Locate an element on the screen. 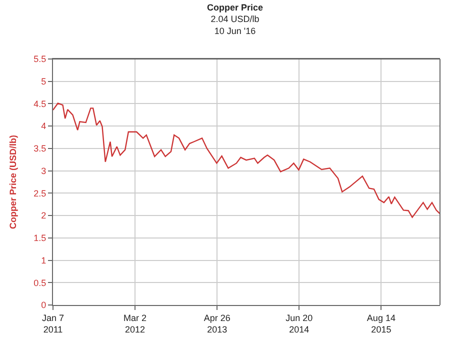  y-tick-label: 1.5 is located at coordinates (40, 238).